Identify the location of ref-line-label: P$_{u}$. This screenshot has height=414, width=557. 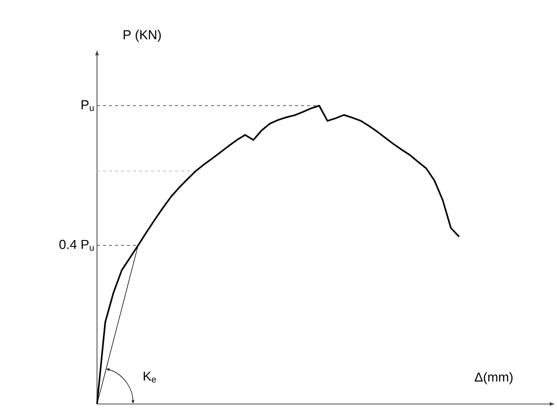
(88, 106).